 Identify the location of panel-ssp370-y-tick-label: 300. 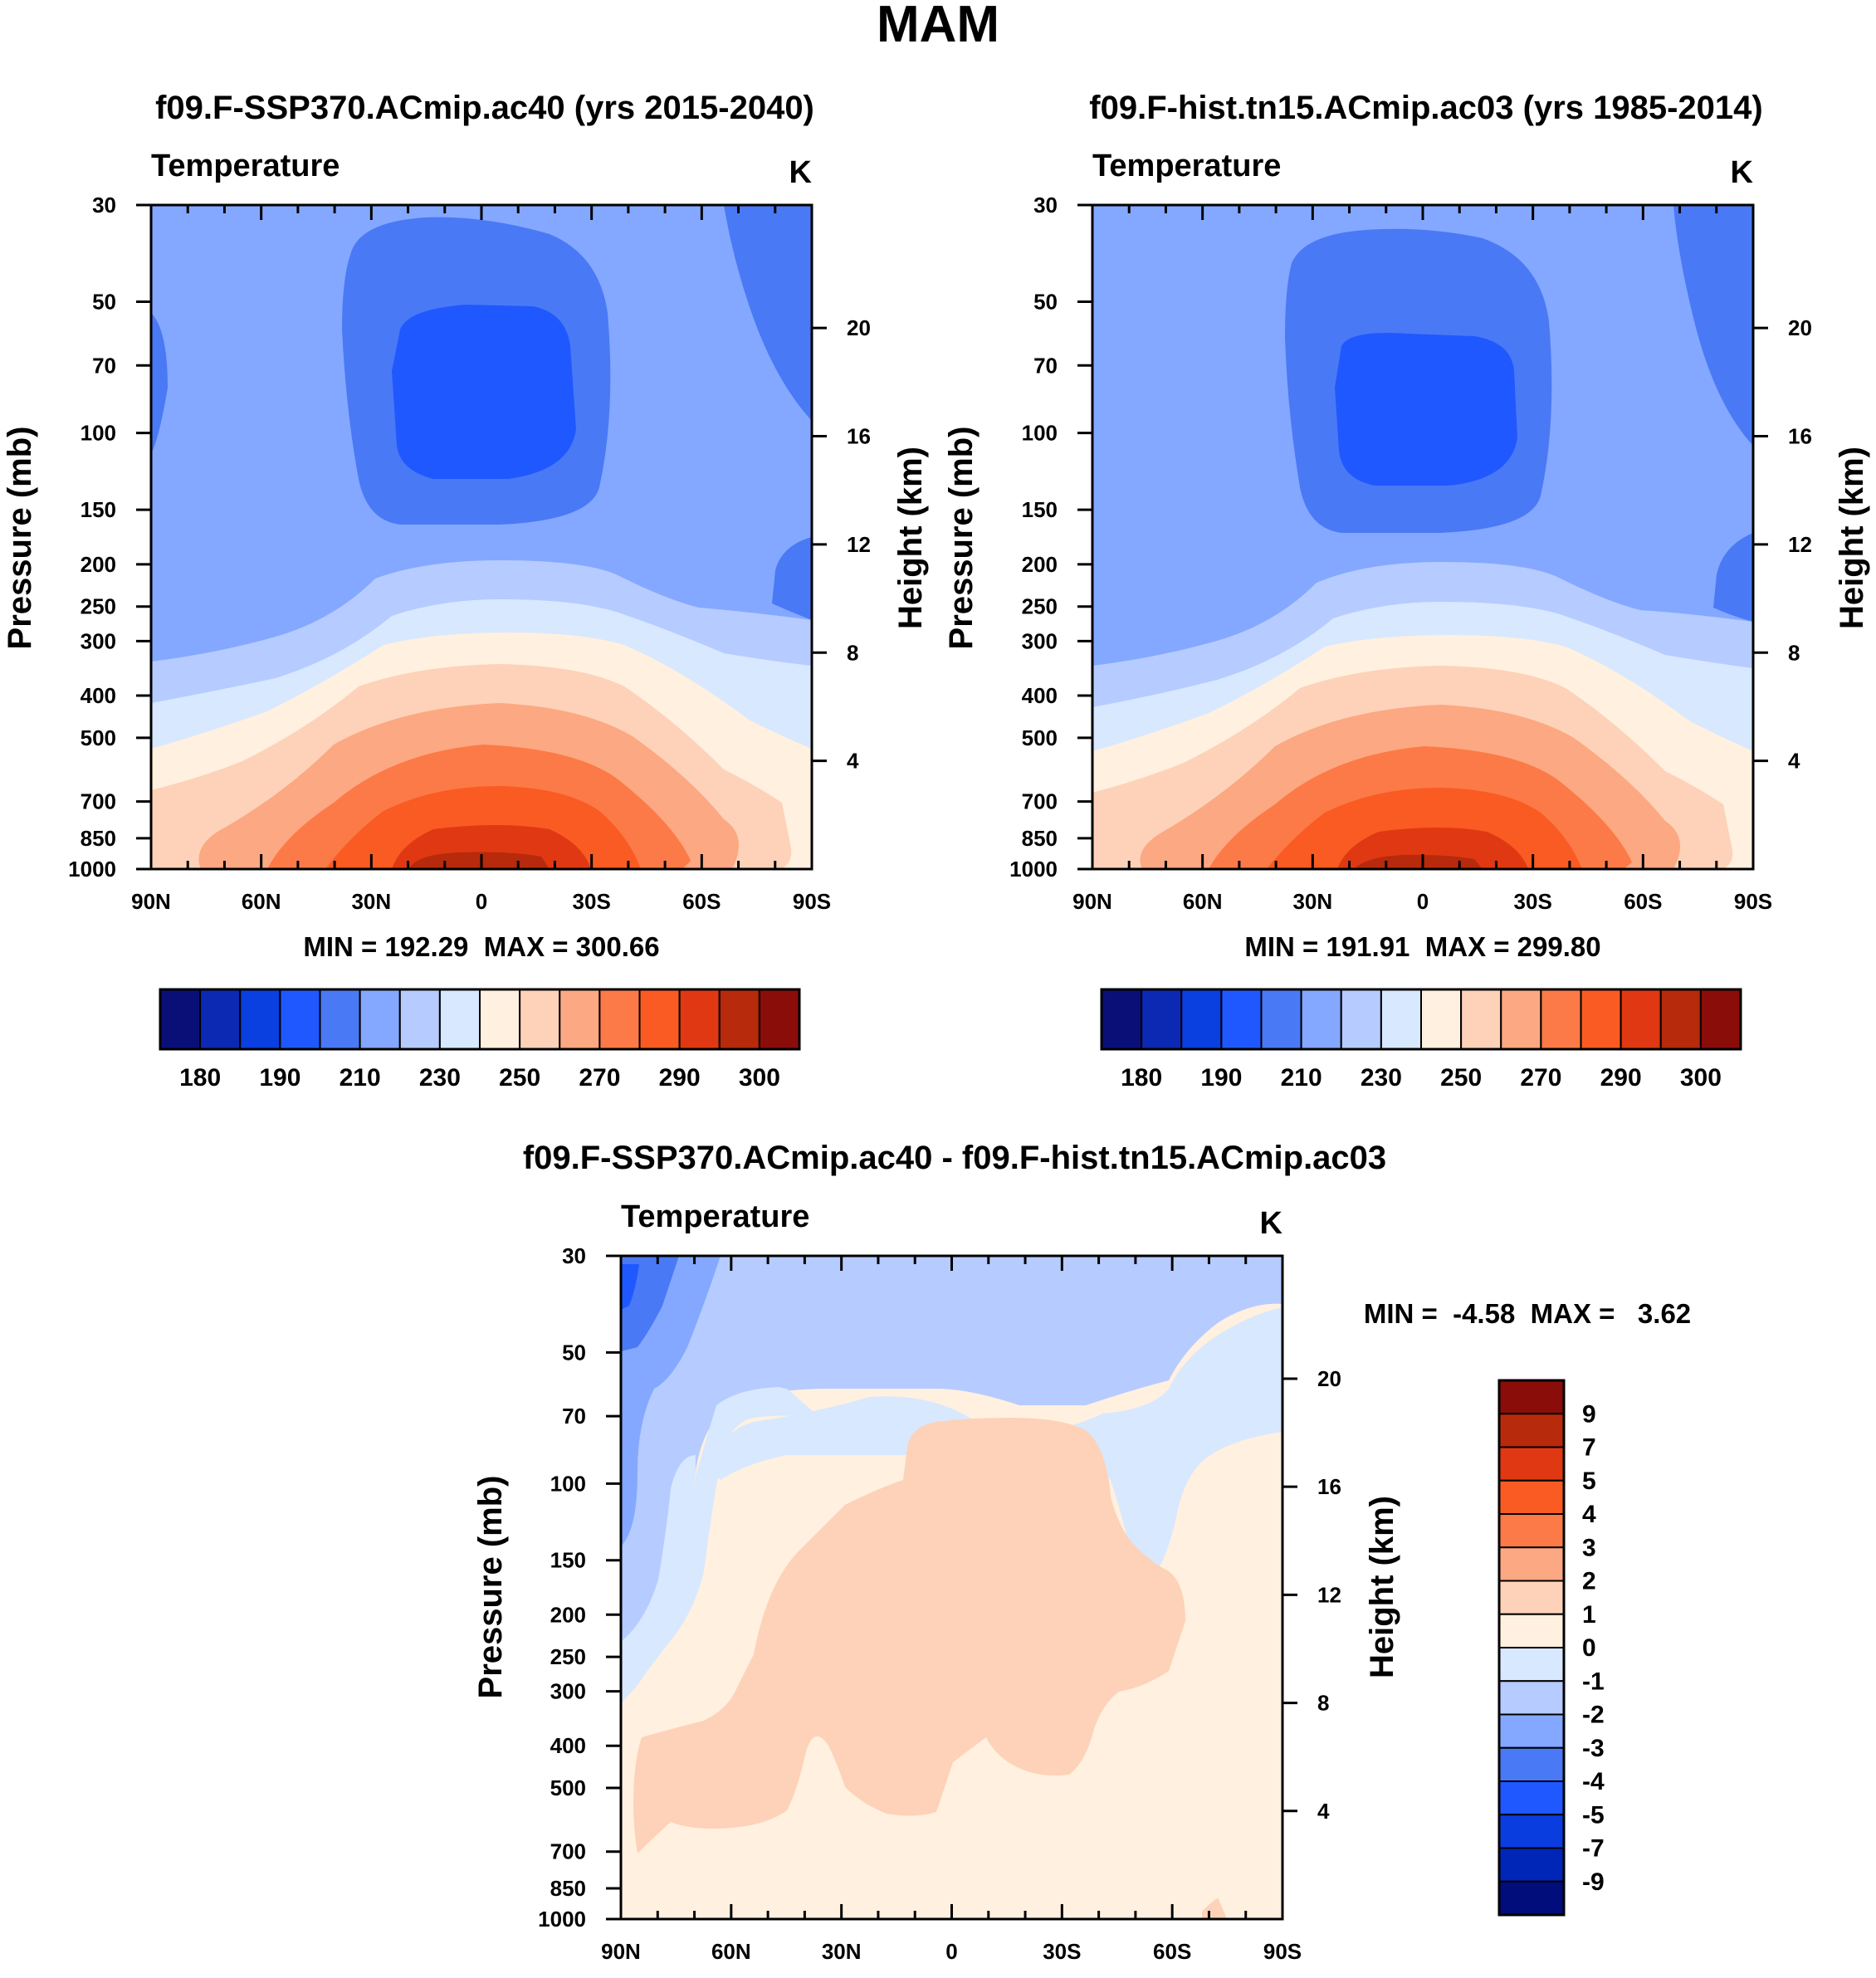
(99, 641).